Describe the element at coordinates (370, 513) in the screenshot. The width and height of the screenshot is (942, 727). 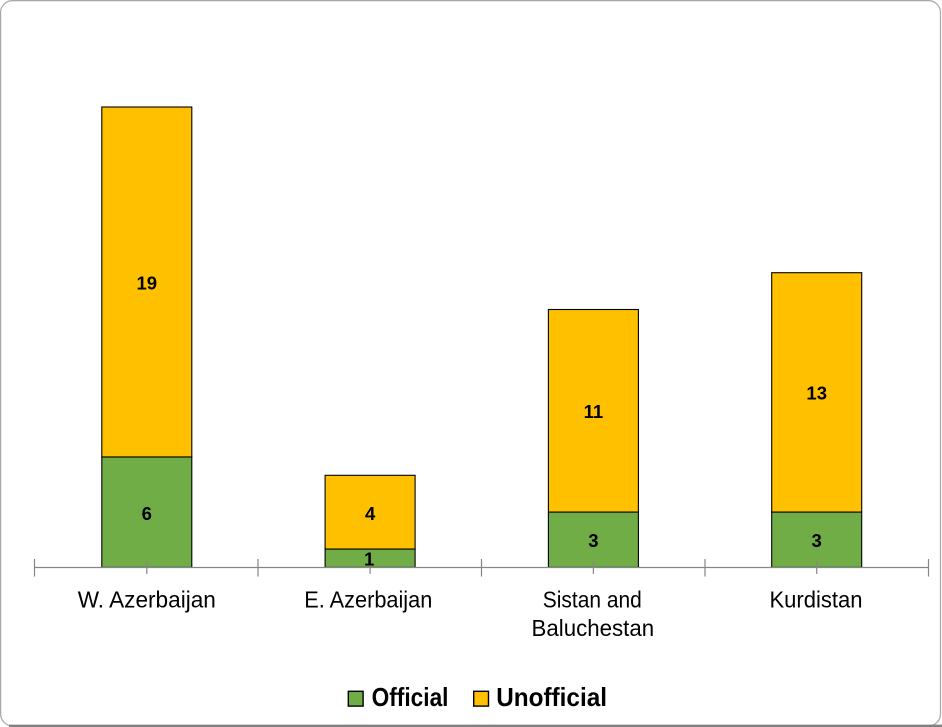
I see `svg-text: 4` at that location.